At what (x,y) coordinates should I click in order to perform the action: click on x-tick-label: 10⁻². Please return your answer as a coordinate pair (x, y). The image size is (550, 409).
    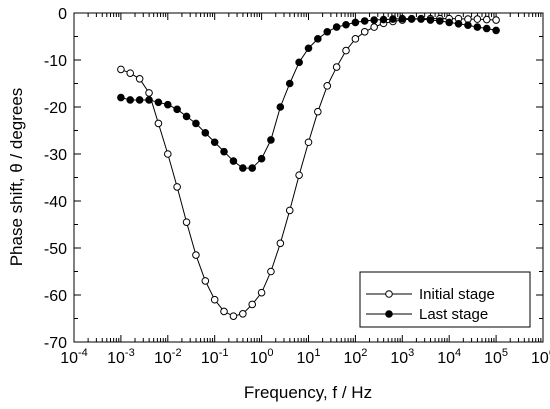
    Looking at the image, I should click on (168, 357).